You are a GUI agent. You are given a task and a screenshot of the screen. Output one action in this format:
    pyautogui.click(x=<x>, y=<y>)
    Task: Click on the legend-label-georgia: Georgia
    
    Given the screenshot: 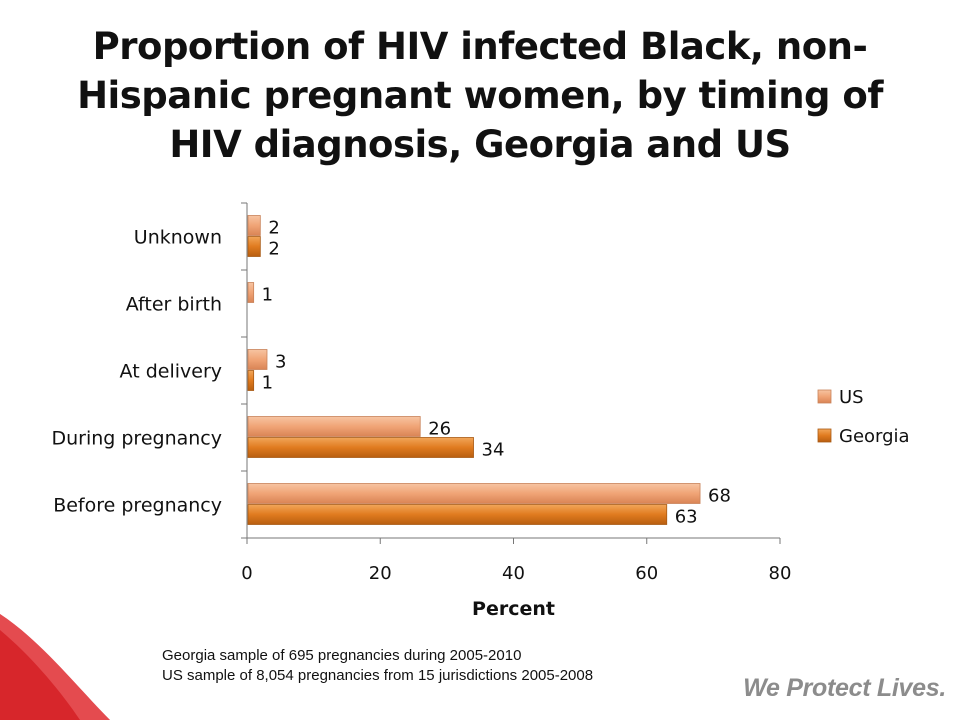 What is the action you would take?
    pyautogui.click(x=874, y=436)
    